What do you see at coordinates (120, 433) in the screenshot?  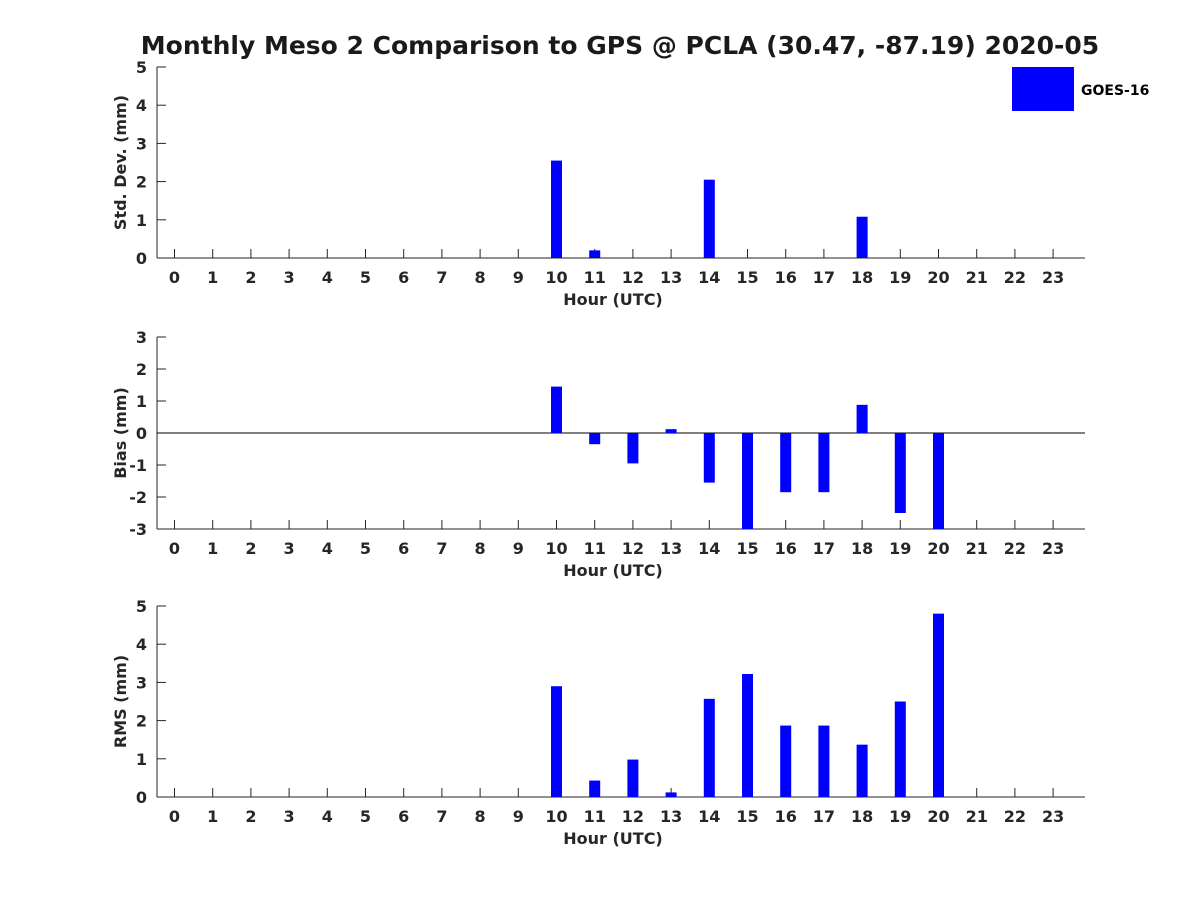 I see `y-axis-label: Bias (mm)` at bounding box center [120, 433].